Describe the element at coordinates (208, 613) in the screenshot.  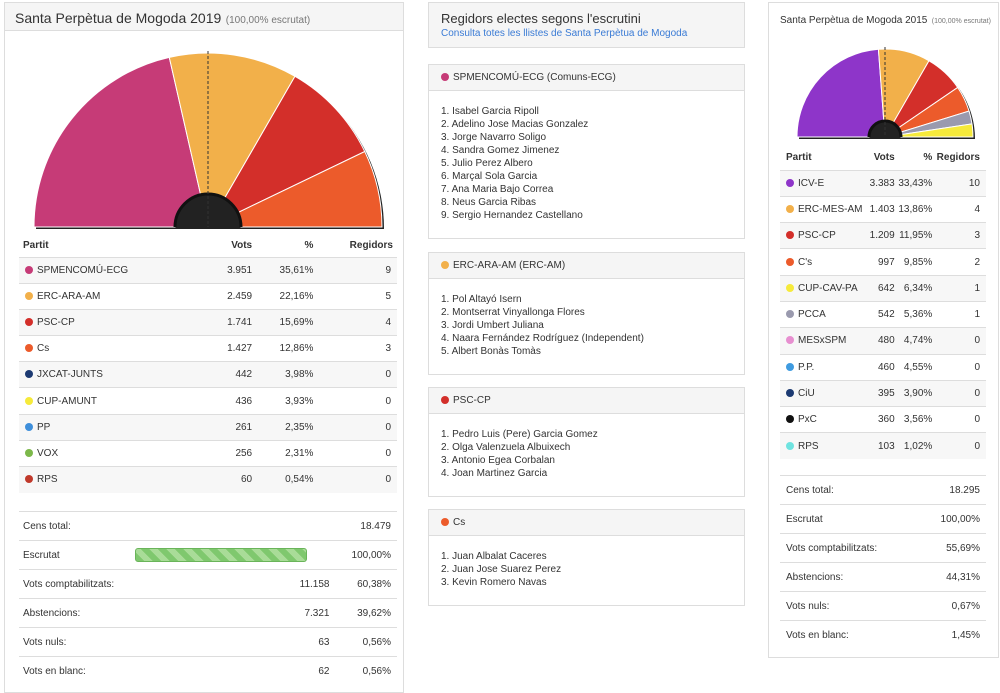
I see `stat-row: Abstencions: 7.321 39,62%` at that location.